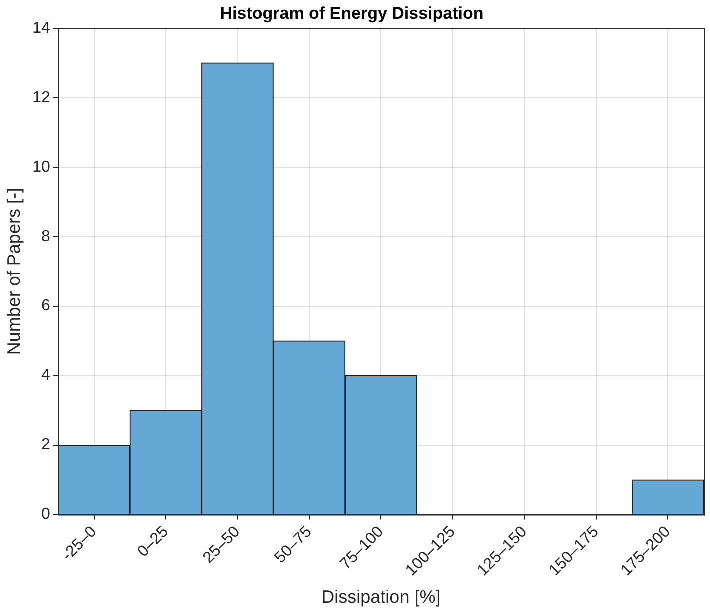  What do you see at coordinates (14, 272) in the screenshot?
I see `y-axis-title: Number of Papers [-]` at bounding box center [14, 272].